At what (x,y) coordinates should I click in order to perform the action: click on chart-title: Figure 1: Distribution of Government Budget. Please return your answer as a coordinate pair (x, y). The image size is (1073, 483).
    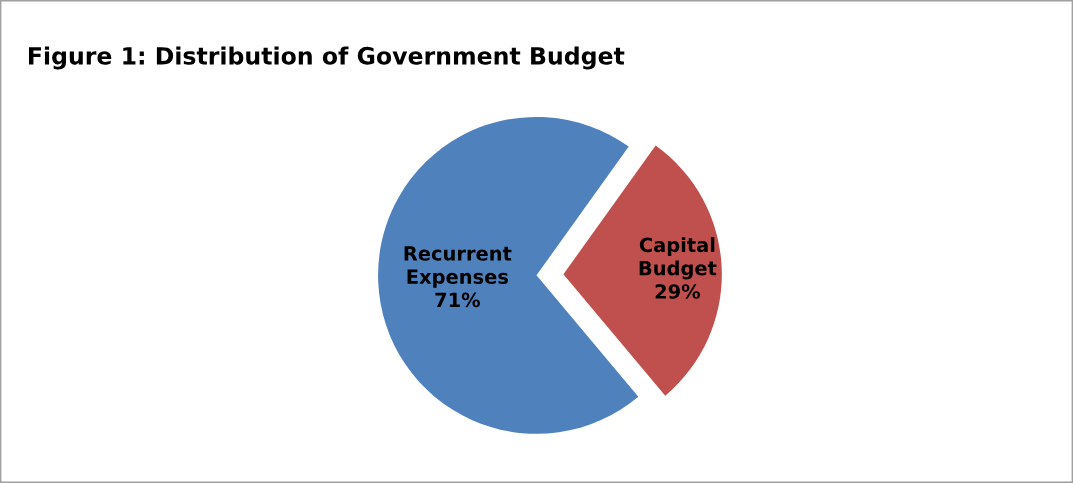
    Looking at the image, I should click on (326, 58).